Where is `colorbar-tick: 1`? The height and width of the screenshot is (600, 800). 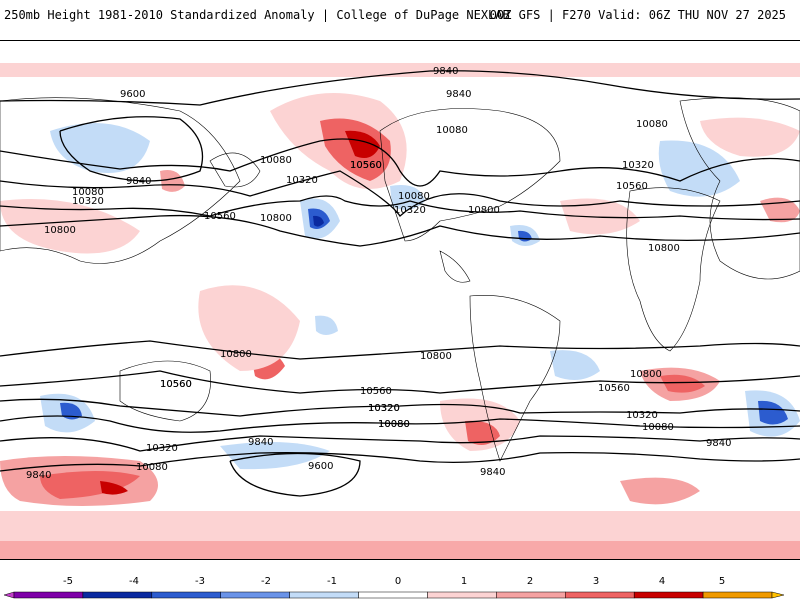
colorbar-tick: 1 is located at coordinates (464, 581).